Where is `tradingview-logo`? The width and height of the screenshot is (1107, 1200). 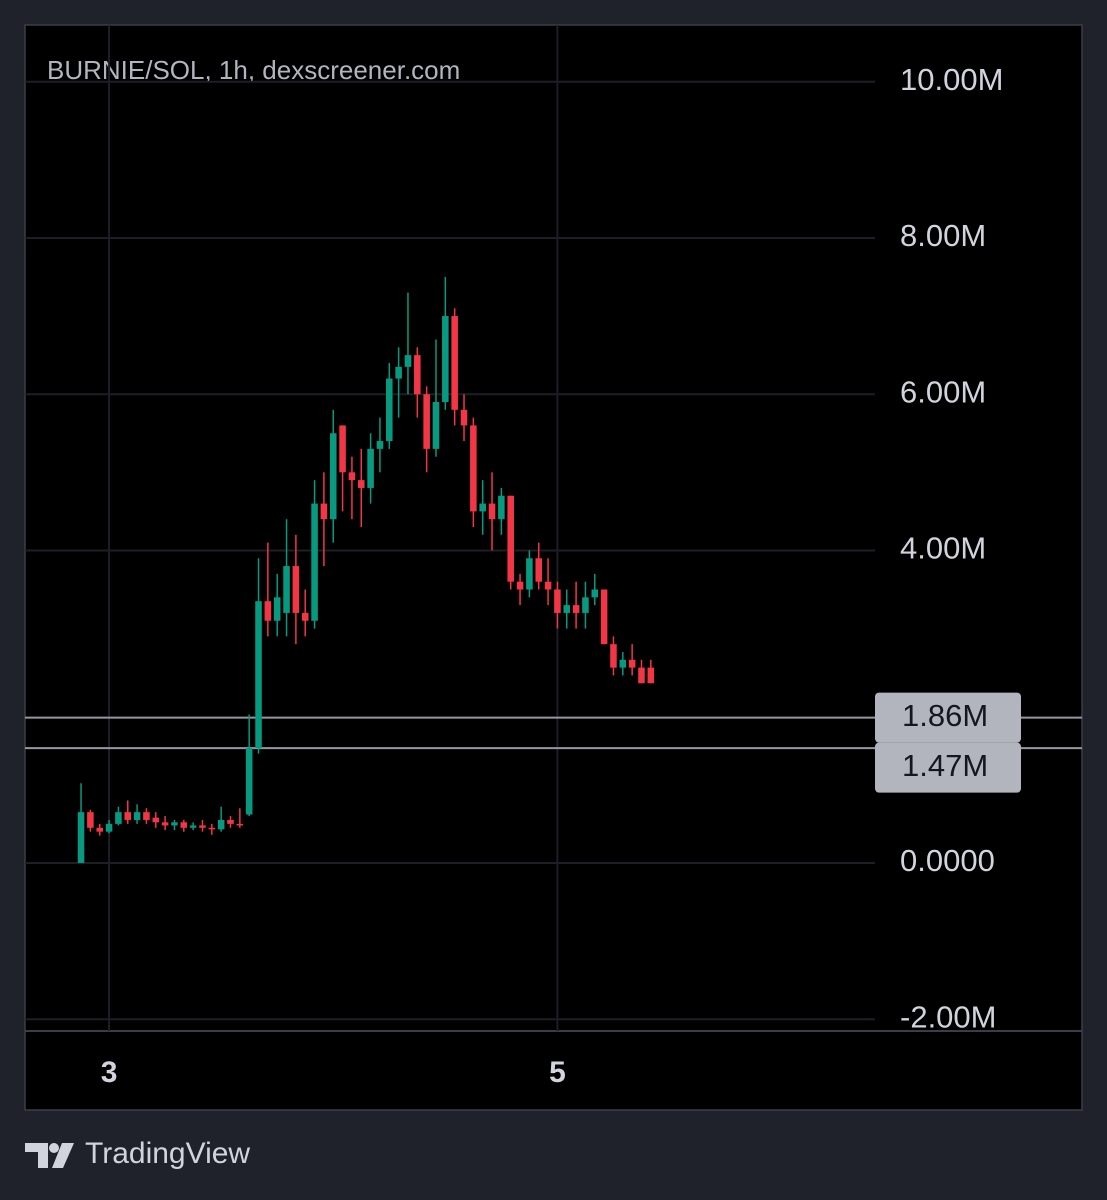 tradingview-logo is located at coordinates (49, 1155).